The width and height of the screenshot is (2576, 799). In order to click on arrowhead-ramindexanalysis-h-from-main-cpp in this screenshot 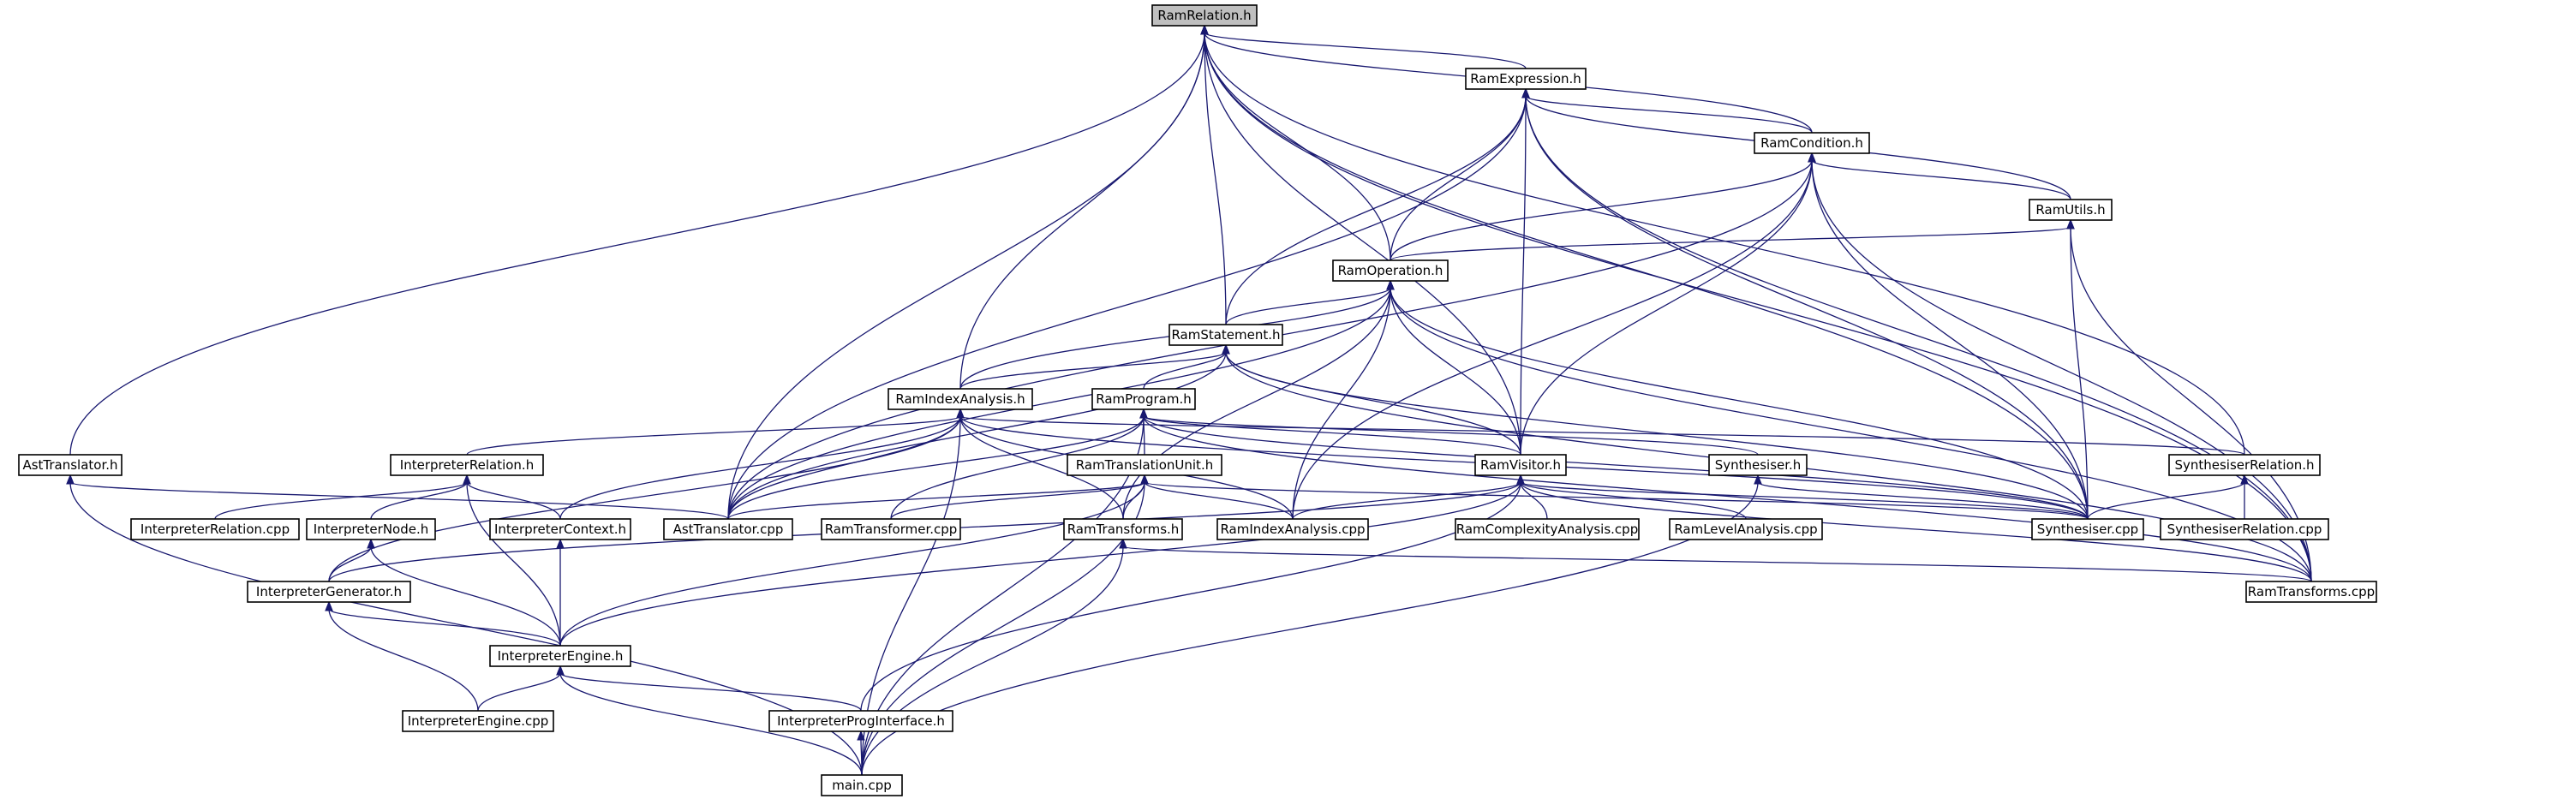, I will do `click(960, 413)`.